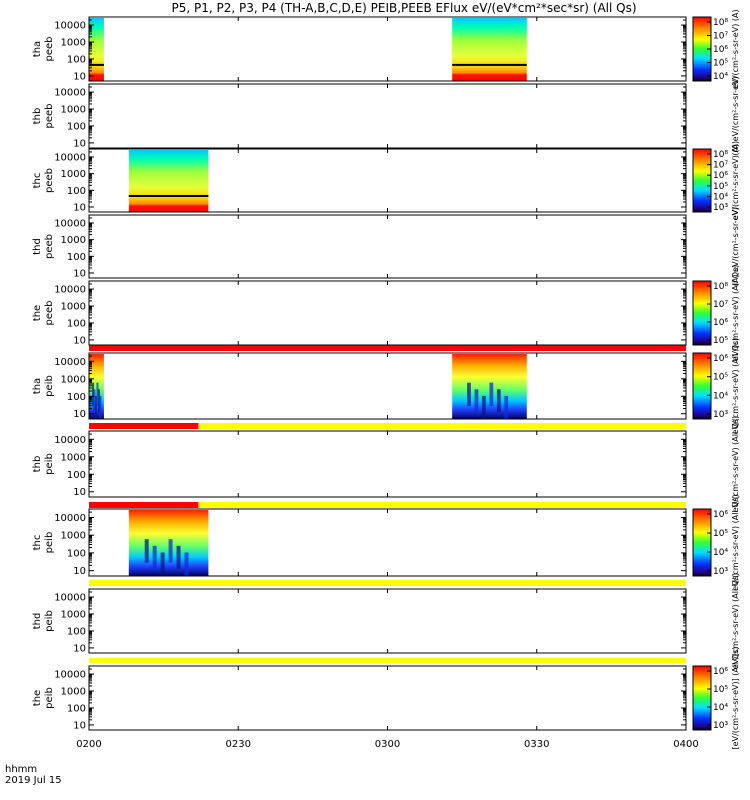  Describe the element at coordinates (37, 621) in the screenshot. I see `panel-label-probe: thd` at that location.